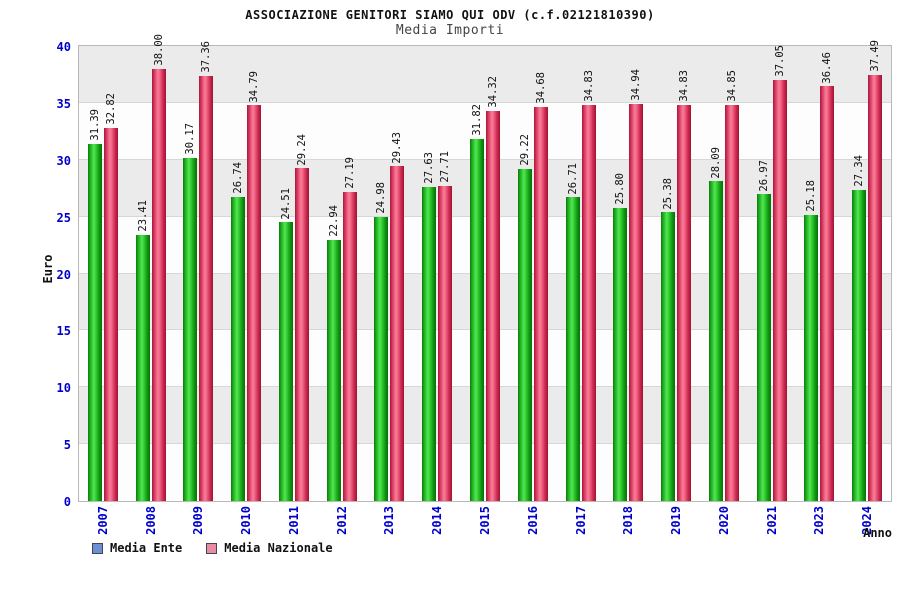 The image size is (900, 600). Describe the element at coordinates (636, 302) in the screenshot. I see `bar-media-nazionale-2018` at that location.